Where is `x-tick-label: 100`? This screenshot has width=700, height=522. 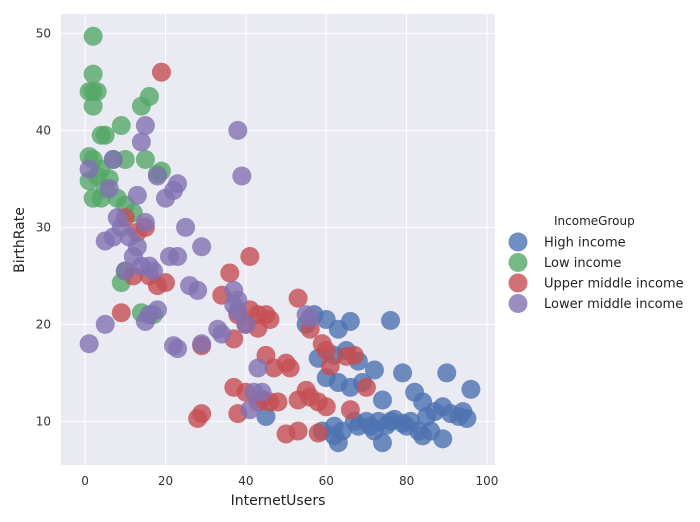 x-tick-label: 100 is located at coordinates (487, 481).